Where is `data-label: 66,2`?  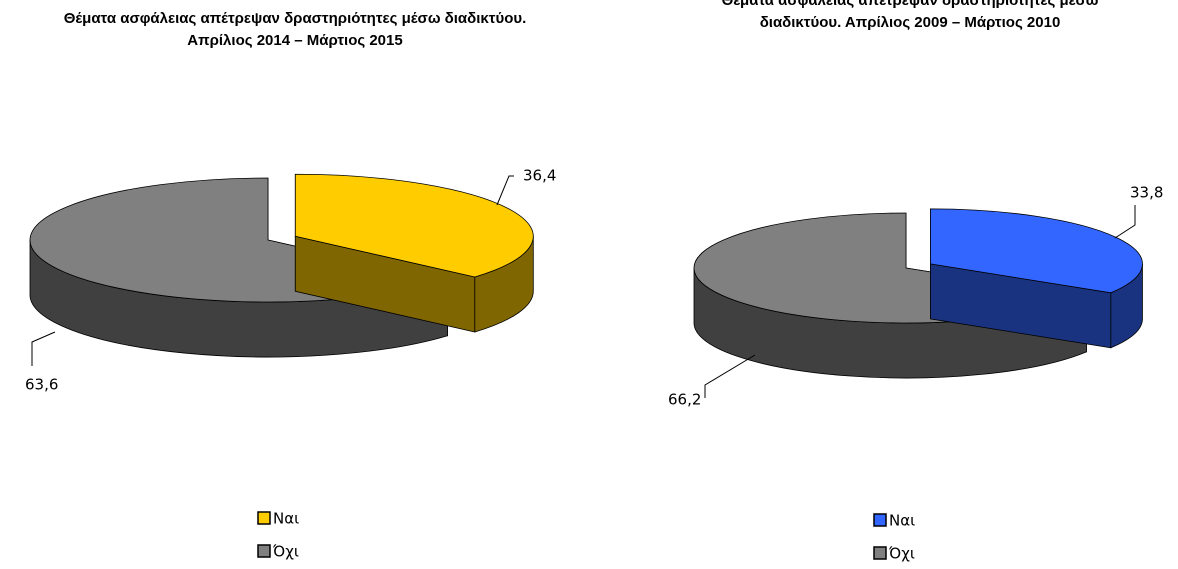
data-label: 66,2 is located at coordinates (684, 400).